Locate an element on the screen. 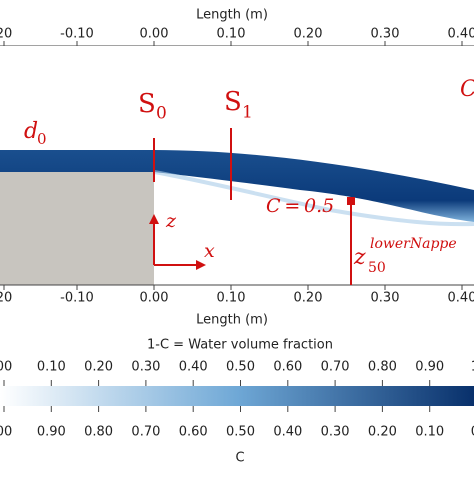  label-z: z is located at coordinates (171, 221).